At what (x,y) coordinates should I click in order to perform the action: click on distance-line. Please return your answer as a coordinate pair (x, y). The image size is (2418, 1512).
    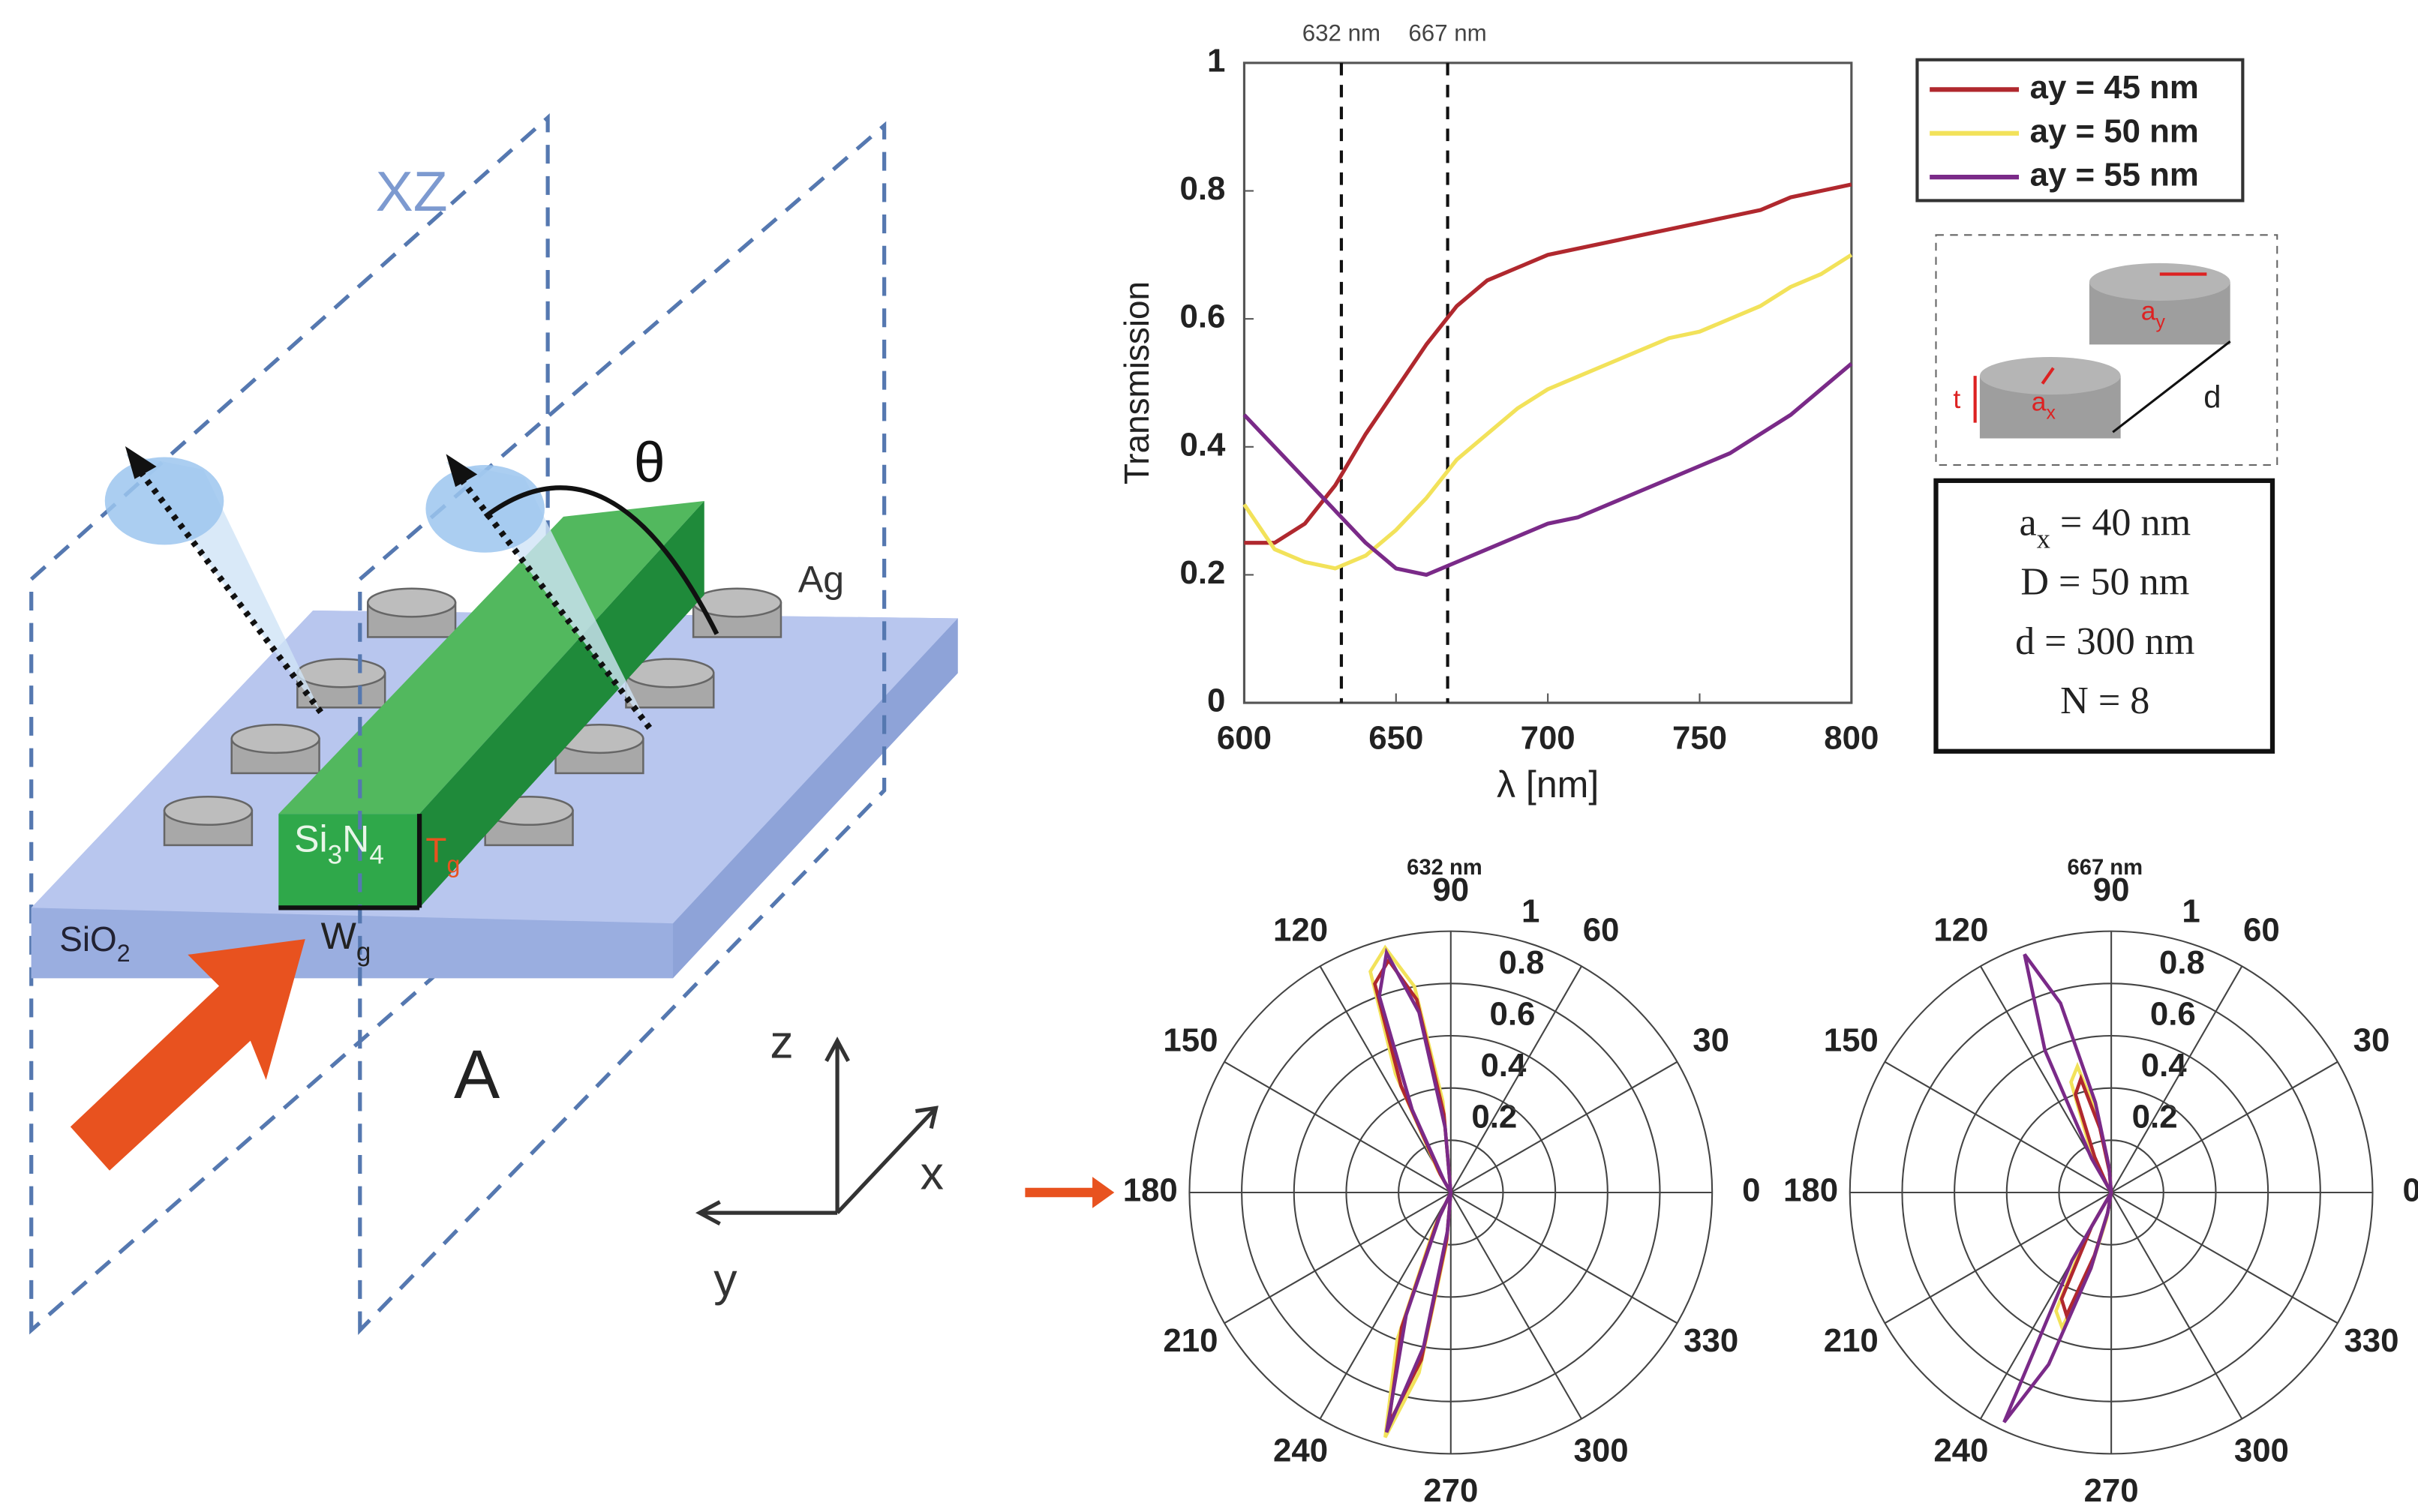
    Looking at the image, I should click on (2171, 387).